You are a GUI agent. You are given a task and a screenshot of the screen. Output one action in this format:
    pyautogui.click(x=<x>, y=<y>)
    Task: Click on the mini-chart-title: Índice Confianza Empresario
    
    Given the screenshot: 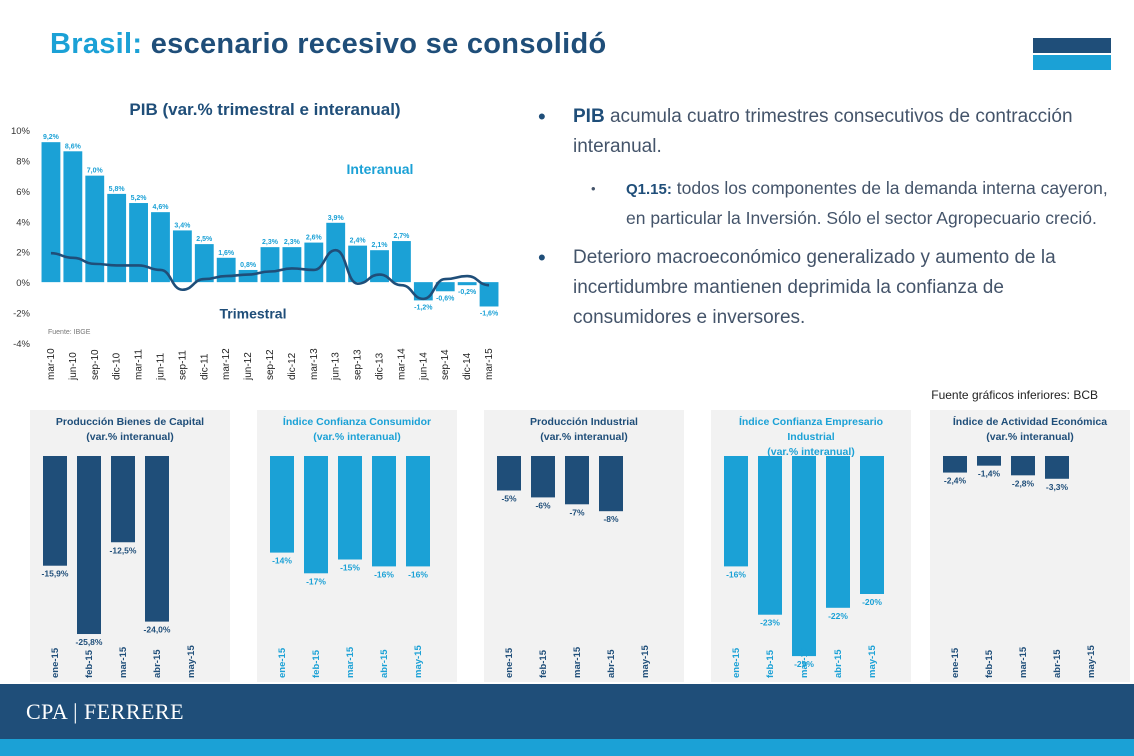 What is the action you would take?
    pyautogui.click(x=811, y=421)
    